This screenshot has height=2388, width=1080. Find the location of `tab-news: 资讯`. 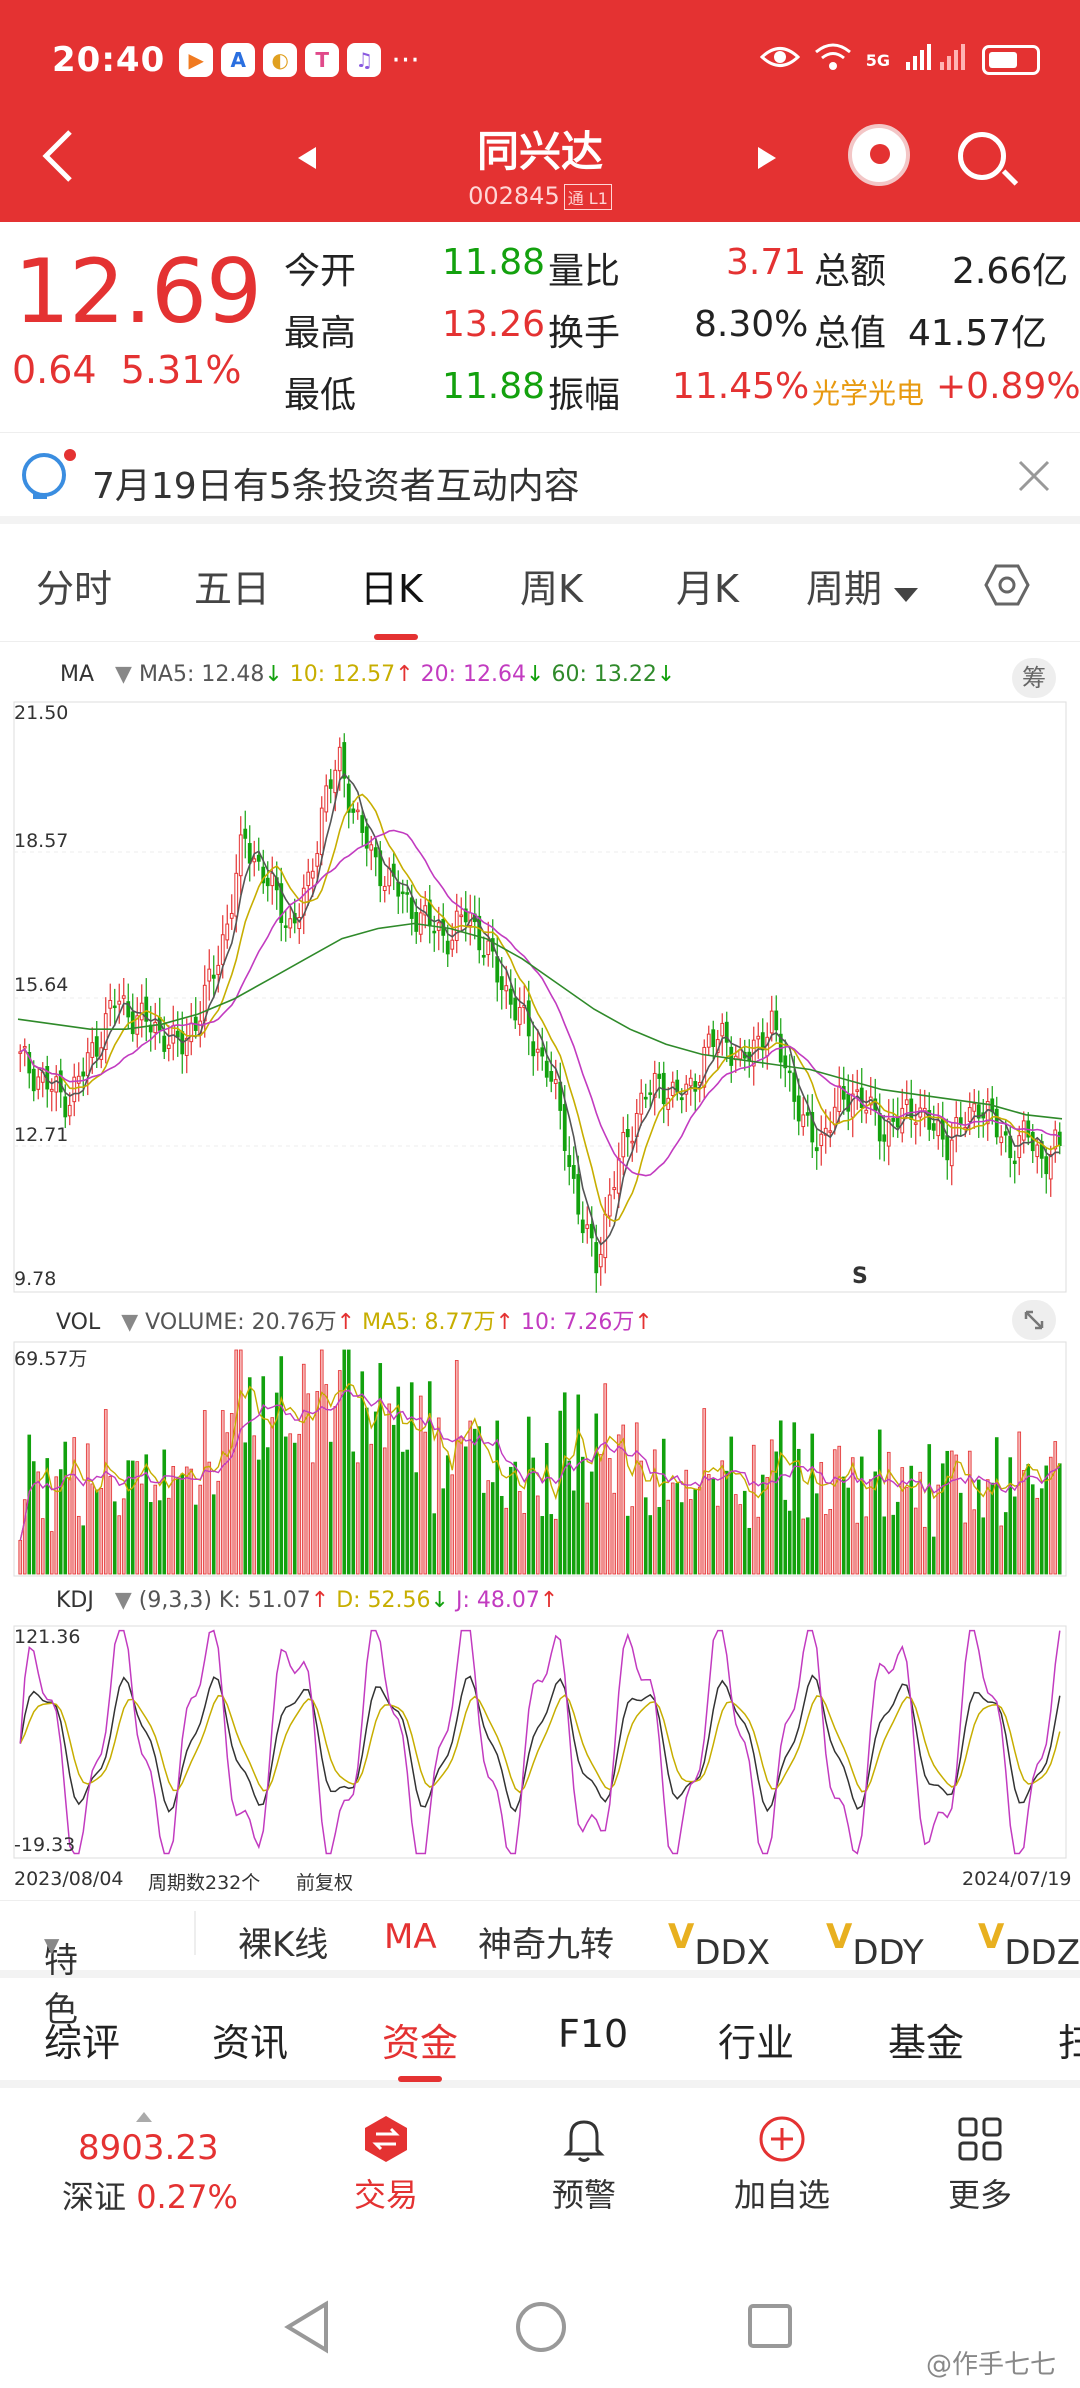

tab-news: 资讯 is located at coordinates (250, 2043).